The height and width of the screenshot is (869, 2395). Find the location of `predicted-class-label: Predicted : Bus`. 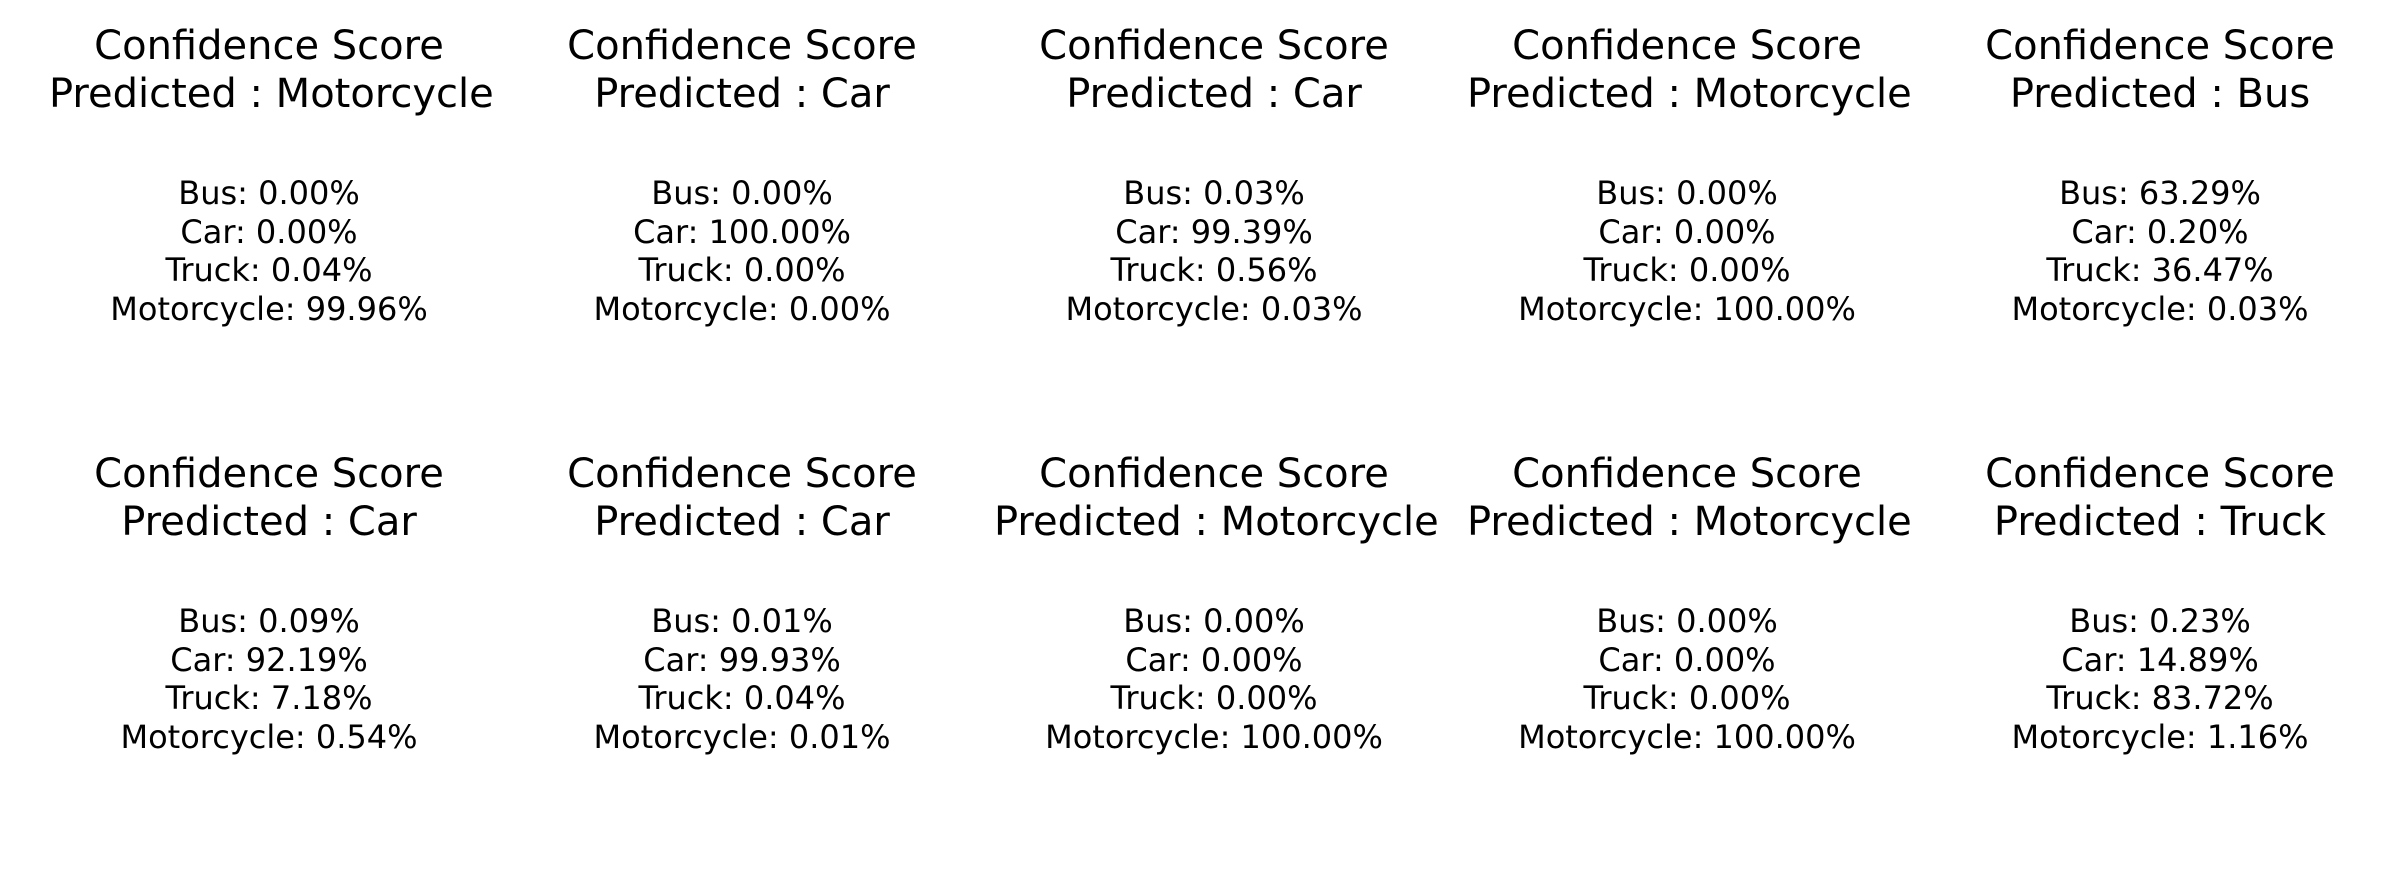

predicted-class-label: Predicted : Bus is located at coordinates (2160, 94).